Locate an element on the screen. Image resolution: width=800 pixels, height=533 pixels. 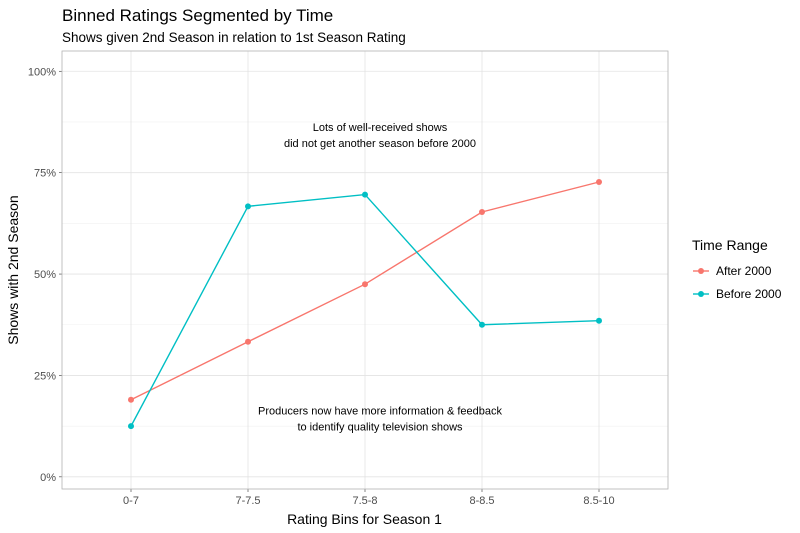
annotation-text: did not get another season before 2000 is located at coordinates (380, 144).